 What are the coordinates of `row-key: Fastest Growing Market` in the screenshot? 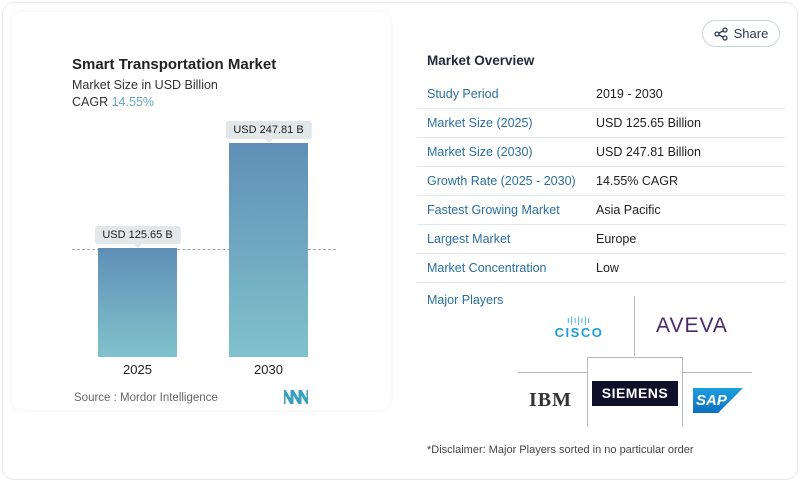 It's located at (493, 210).